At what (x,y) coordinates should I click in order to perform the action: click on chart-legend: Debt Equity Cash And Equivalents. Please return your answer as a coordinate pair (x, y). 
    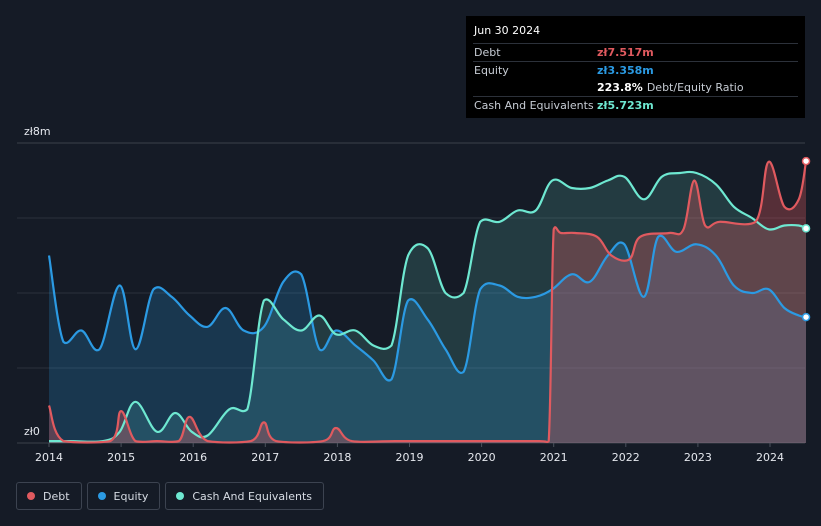
    Looking at the image, I should click on (172, 496).